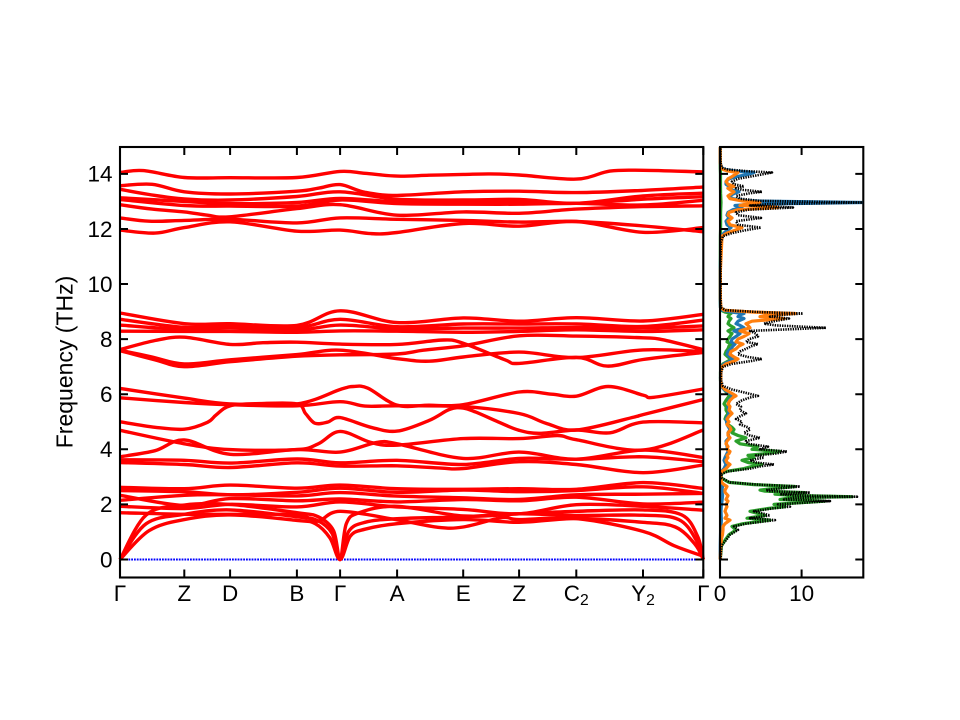  What do you see at coordinates (106, 339) in the screenshot?
I see `svg-text: 8` at bounding box center [106, 339].